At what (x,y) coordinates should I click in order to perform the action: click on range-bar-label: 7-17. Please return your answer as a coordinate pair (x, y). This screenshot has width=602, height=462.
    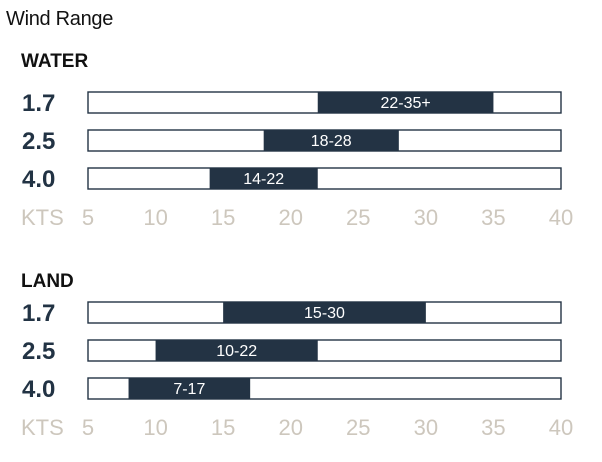
    Looking at the image, I should click on (189, 389).